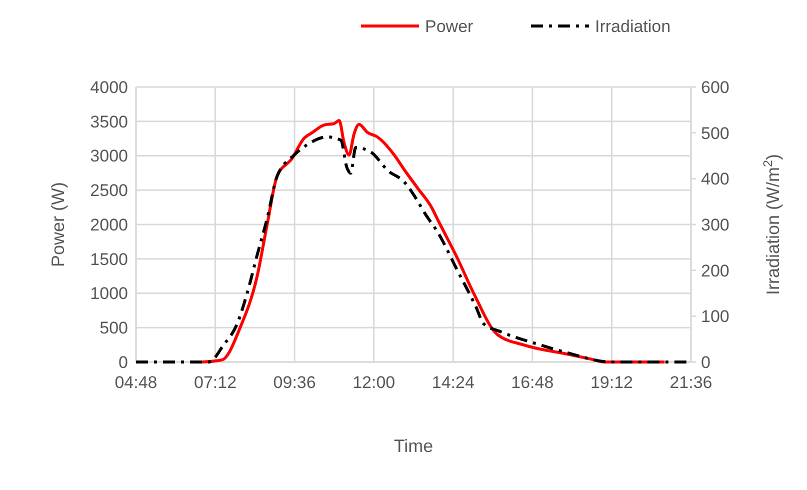  Describe the element at coordinates (294, 382) in the screenshot. I see `x-tick-label: 09:36` at that location.